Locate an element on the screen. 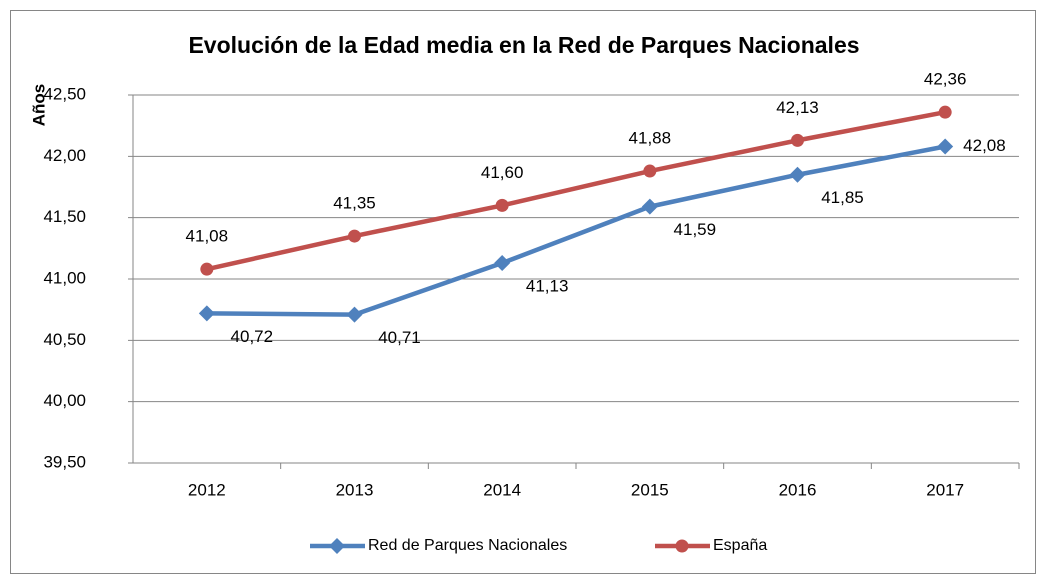  data-label: 41,08 is located at coordinates (207, 236).